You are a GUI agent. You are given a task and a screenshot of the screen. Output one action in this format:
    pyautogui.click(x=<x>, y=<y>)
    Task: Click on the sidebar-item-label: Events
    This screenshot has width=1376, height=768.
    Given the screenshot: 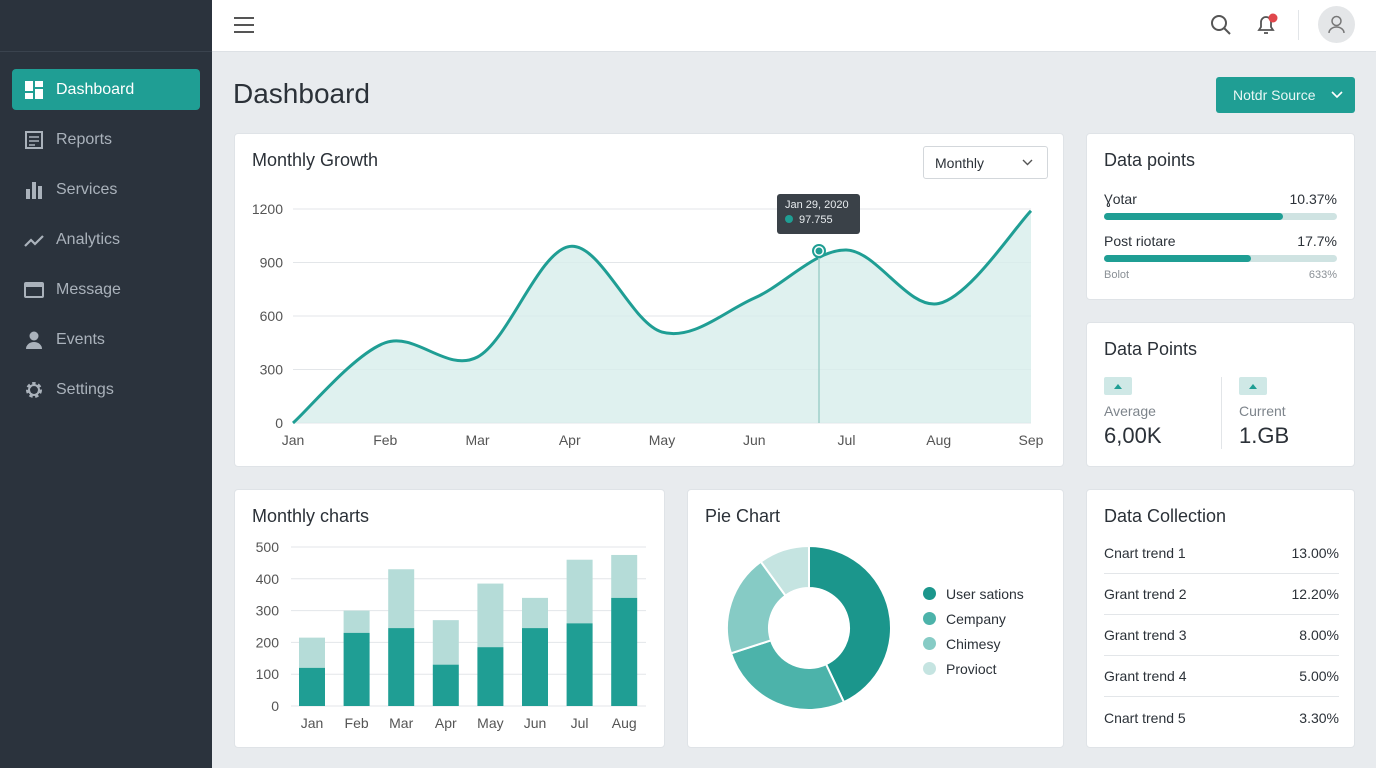 What is the action you would take?
    pyautogui.click(x=80, y=339)
    